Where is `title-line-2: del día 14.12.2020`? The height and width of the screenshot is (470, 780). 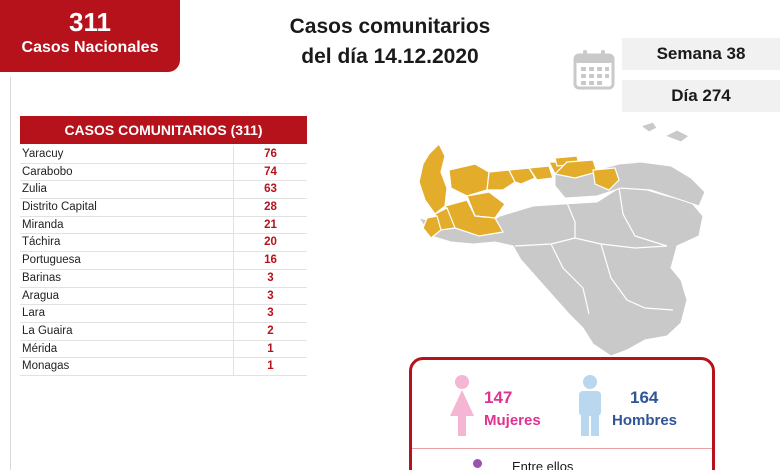
title-line-2: del día 14.12.2020 is located at coordinates (390, 56).